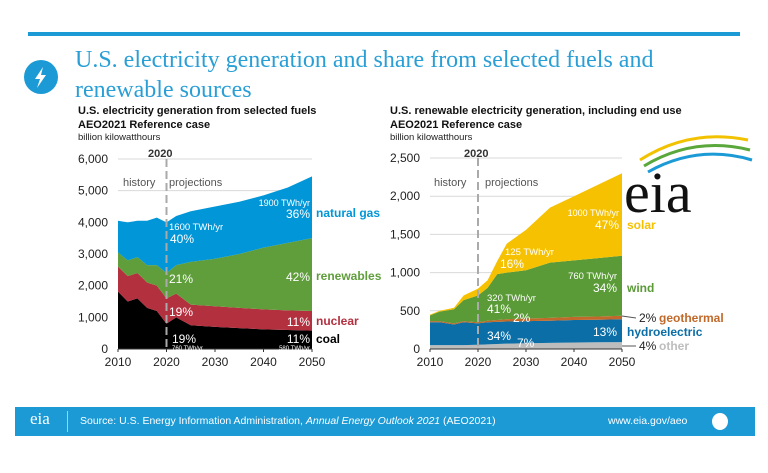 This screenshot has height=473, width=768. I want to click on area-nuclear, so click(215, 298).